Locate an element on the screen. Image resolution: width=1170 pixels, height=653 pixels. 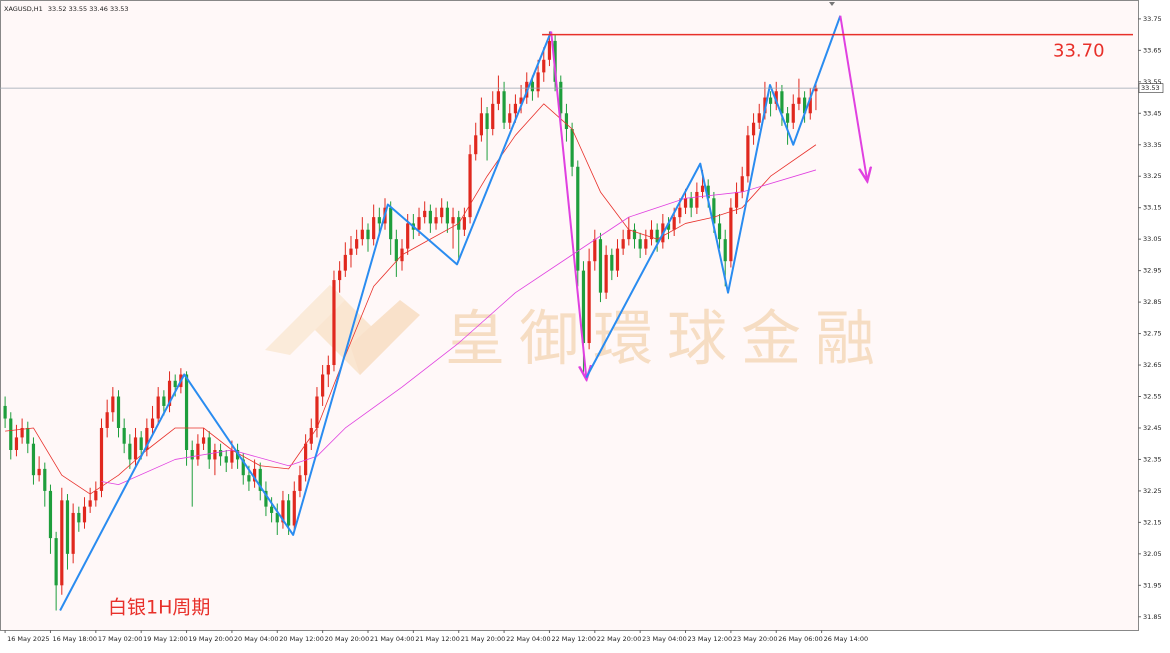
price-label: 33.53 is located at coordinates (1150, 88).